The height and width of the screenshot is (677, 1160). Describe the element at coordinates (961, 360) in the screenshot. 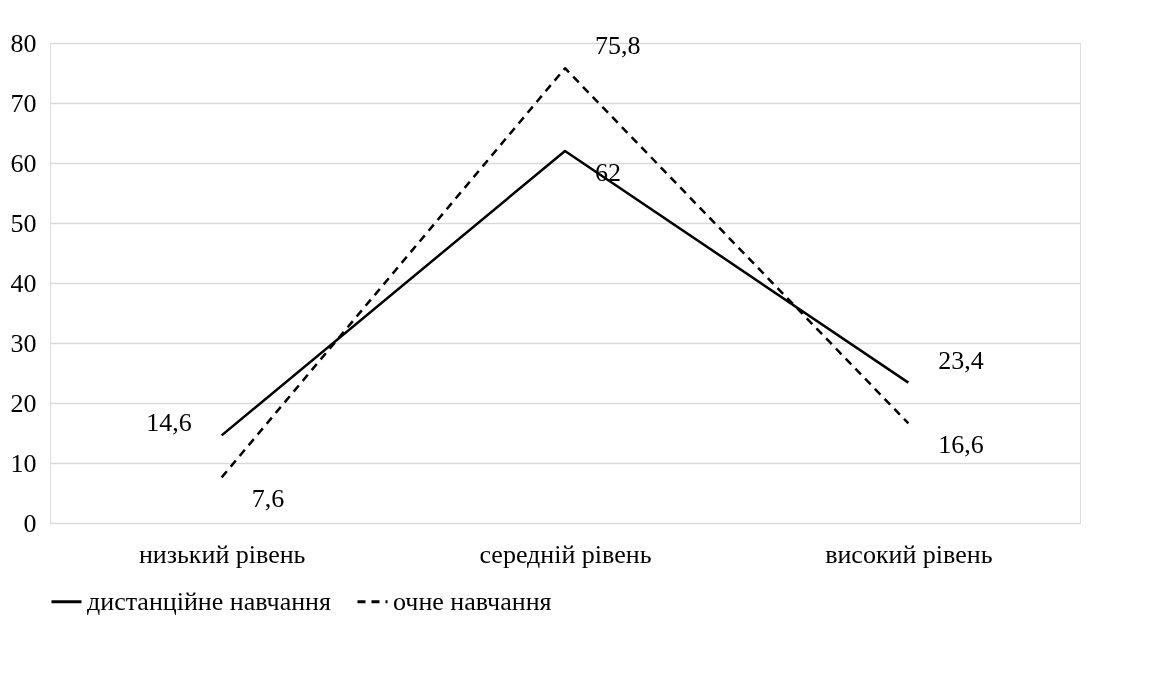

I see `data-label: 23,4` at that location.